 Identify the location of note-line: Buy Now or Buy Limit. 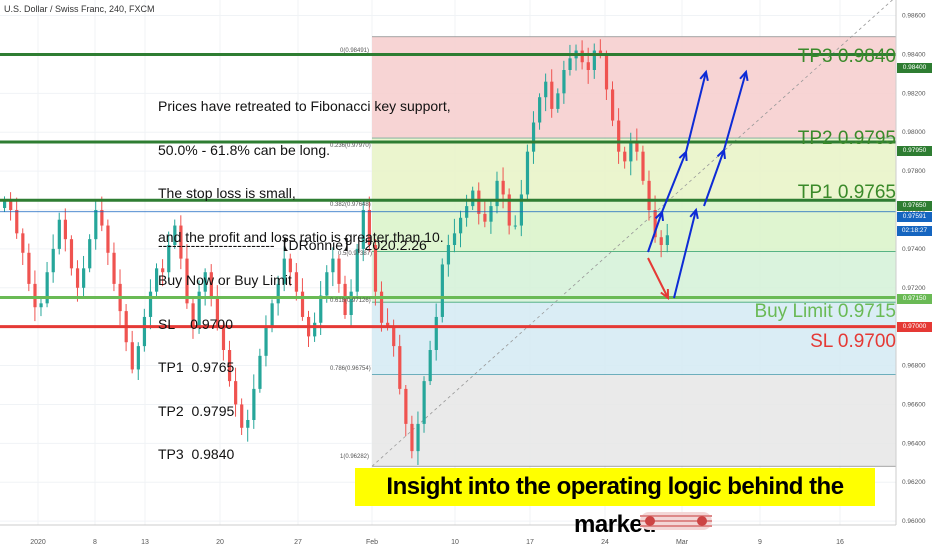
(225, 280).